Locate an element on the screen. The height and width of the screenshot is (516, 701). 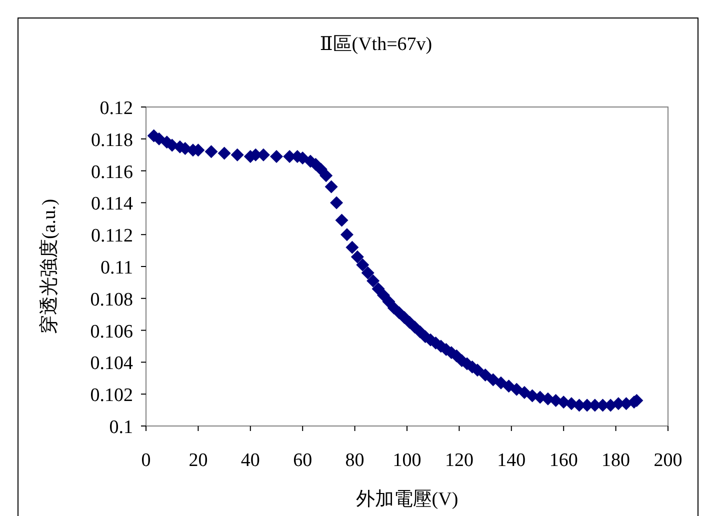
x-tick-label: 120 is located at coordinates (459, 460).